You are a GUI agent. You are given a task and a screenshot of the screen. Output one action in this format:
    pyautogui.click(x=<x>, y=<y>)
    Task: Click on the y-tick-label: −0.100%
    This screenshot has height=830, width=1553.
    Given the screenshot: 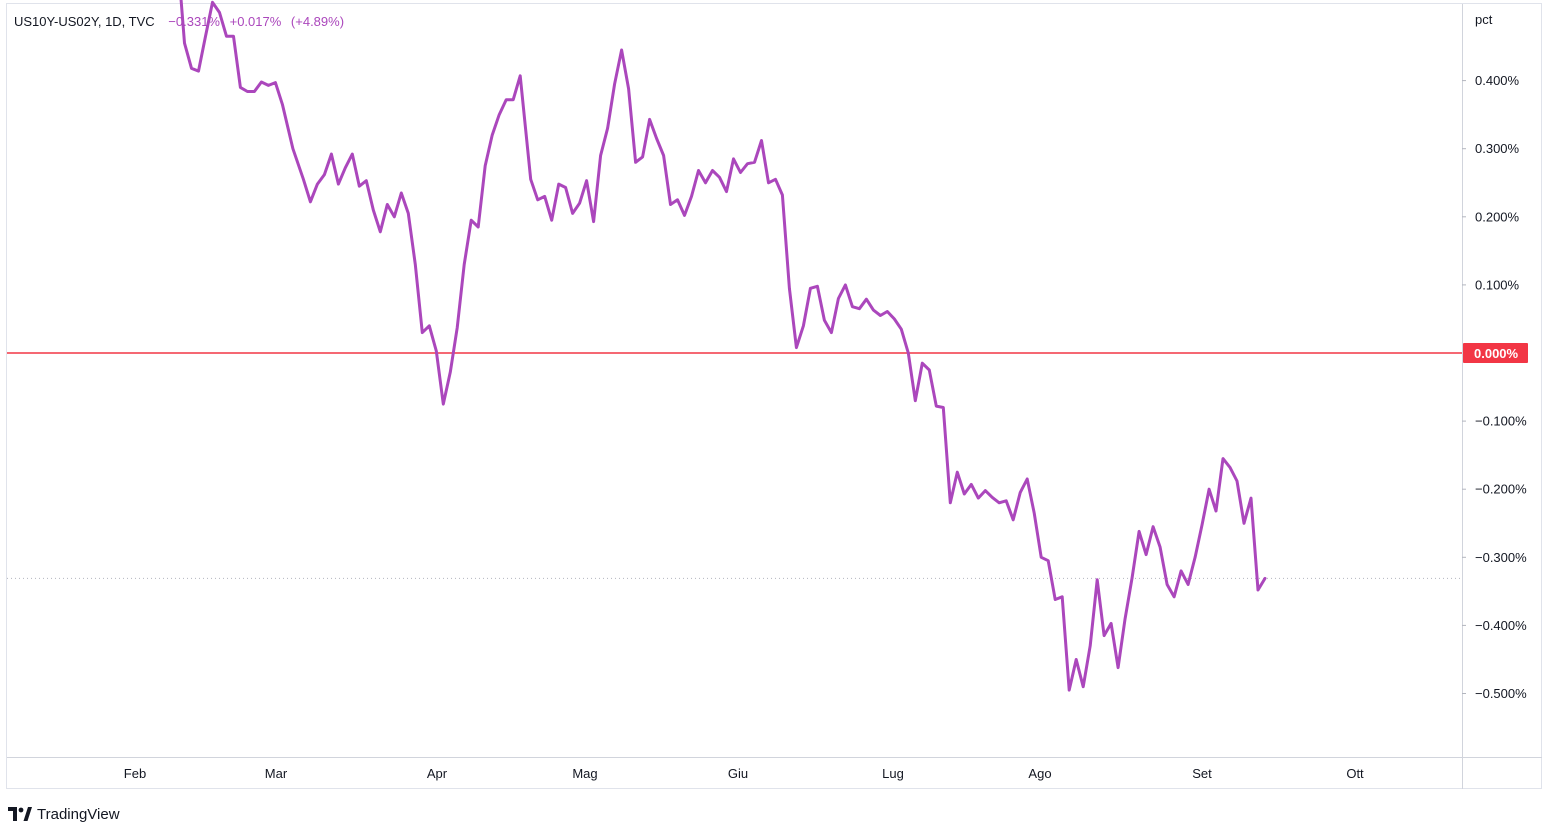 What is the action you would take?
    pyautogui.click(x=1501, y=421)
    